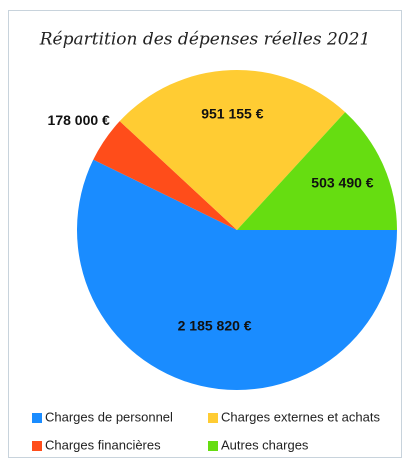  I want to click on legend-label: Charges financières, so click(103, 444).